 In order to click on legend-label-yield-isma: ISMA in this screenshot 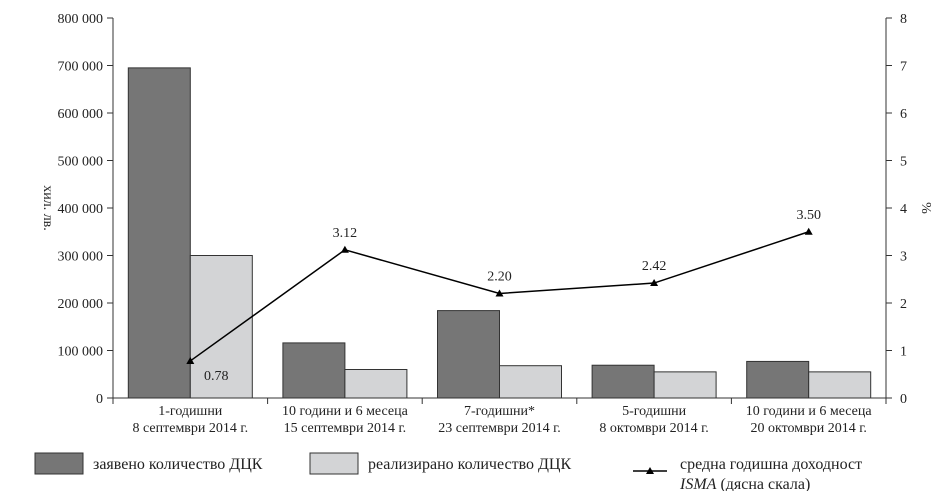, I will do `click(698, 483)`.